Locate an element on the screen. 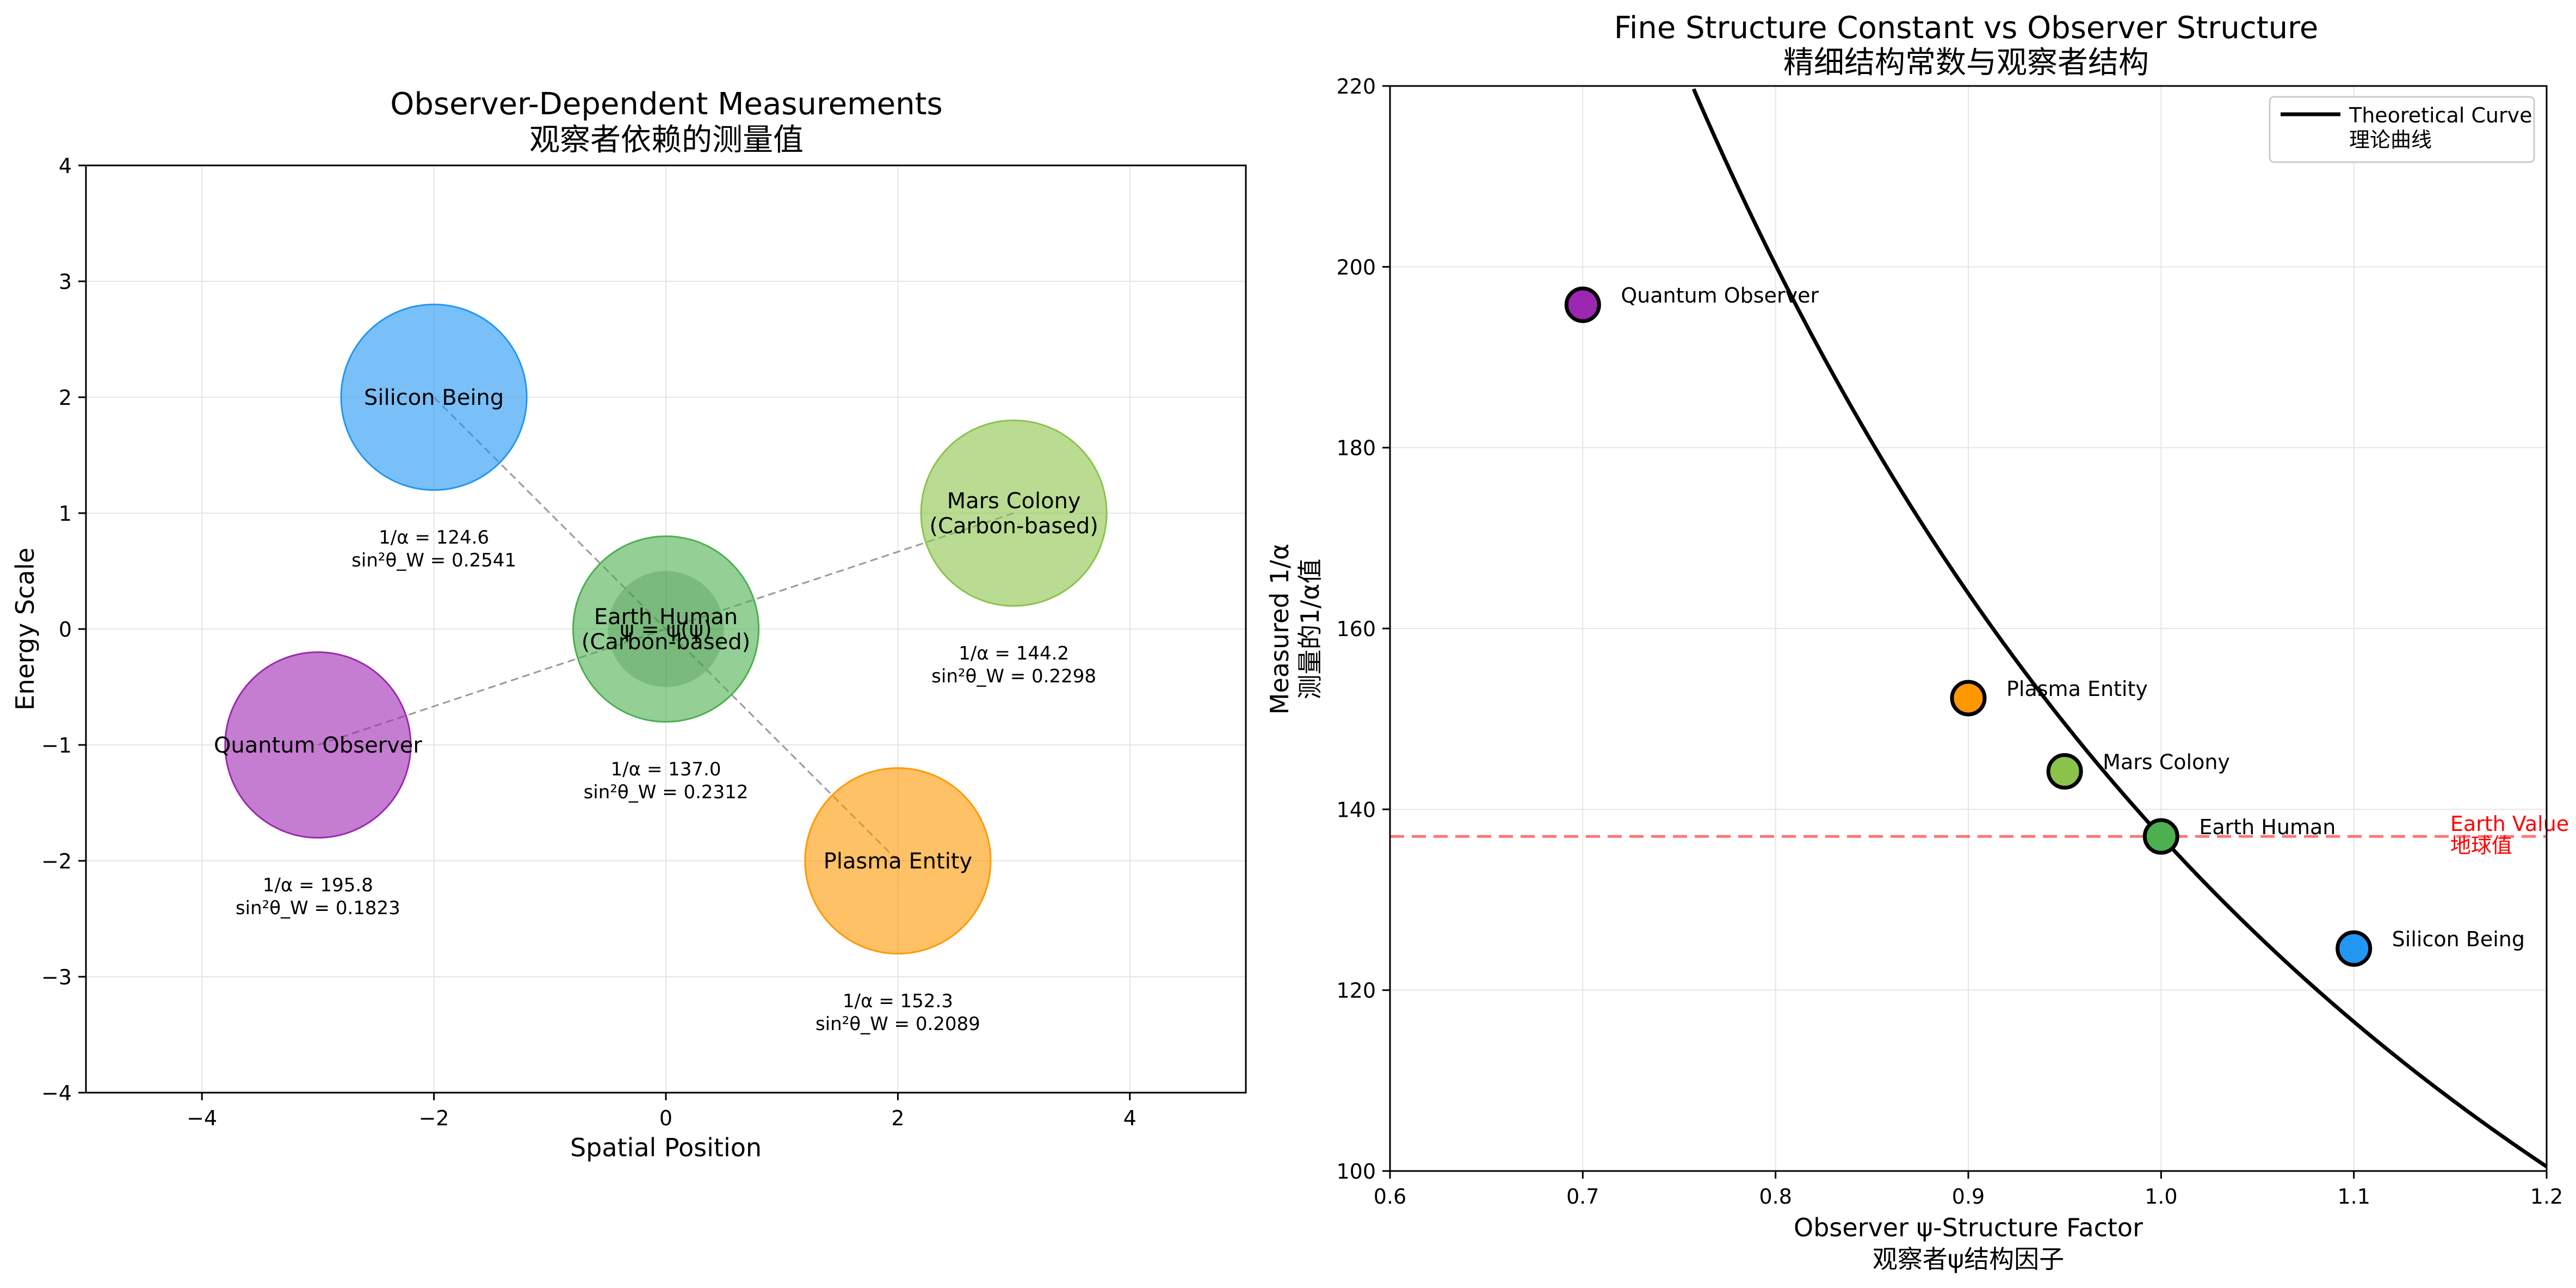  left-x-tick-label: 0 is located at coordinates (665, 1118).